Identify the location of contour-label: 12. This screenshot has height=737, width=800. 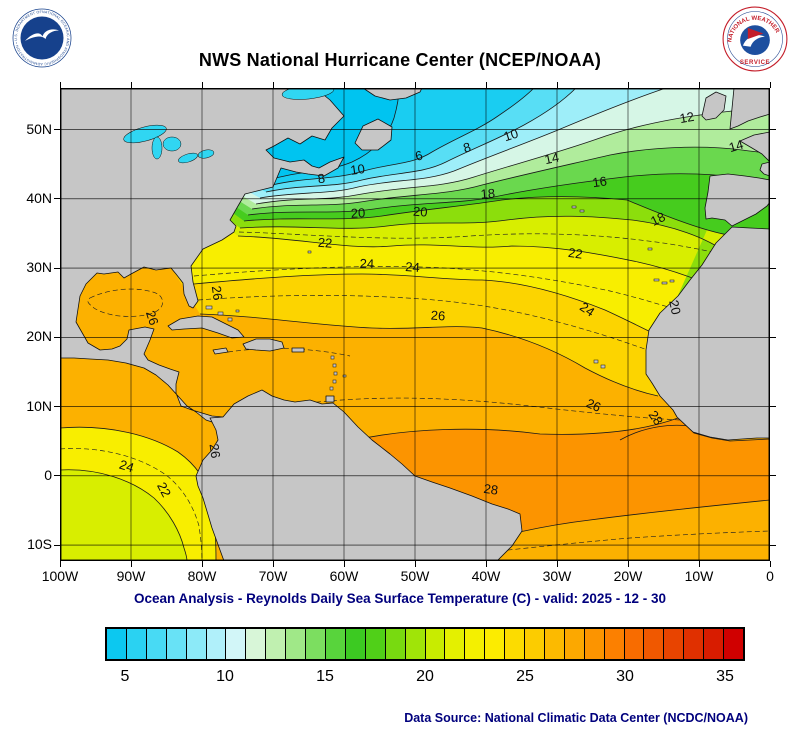
(686, 117).